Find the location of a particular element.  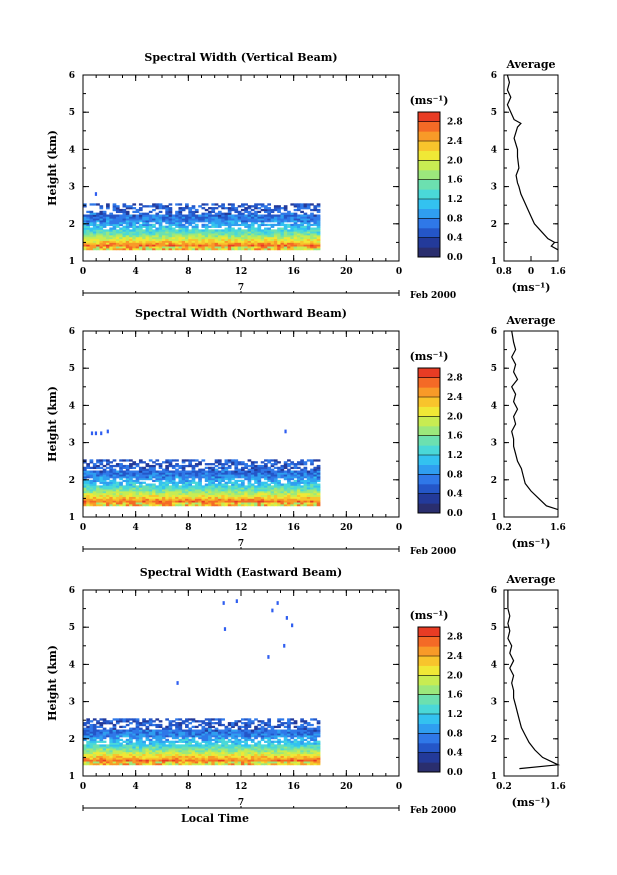

profile-y-tick-label: 6 is located at coordinates (494, 76).